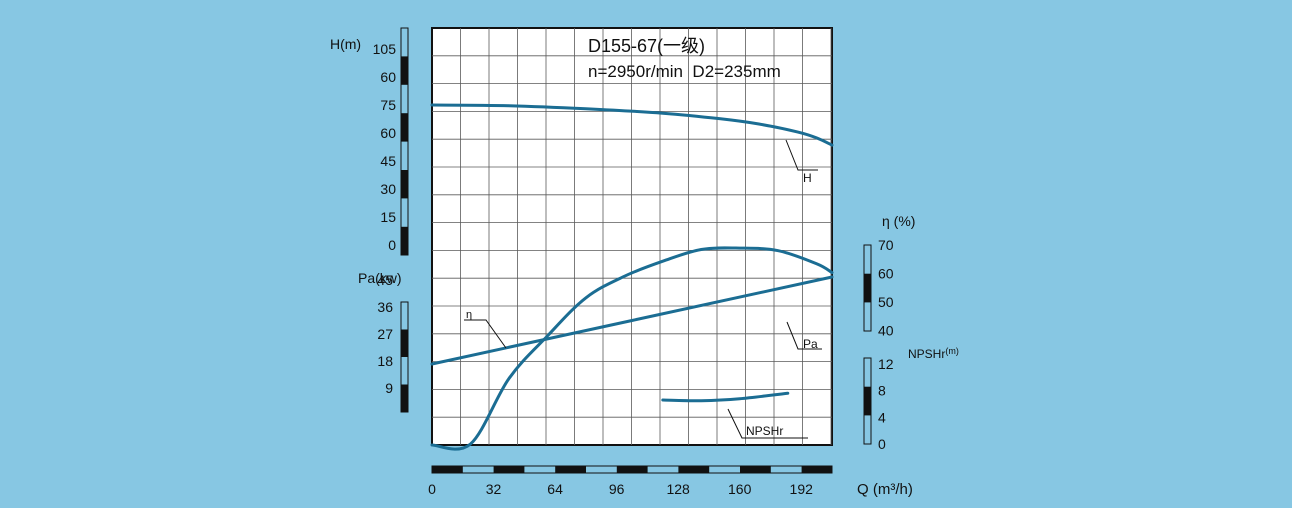  What do you see at coordinates (810, 344) in the screenshot?
I see `pa-curve-label: Pa` at bounding box center [810, 344].